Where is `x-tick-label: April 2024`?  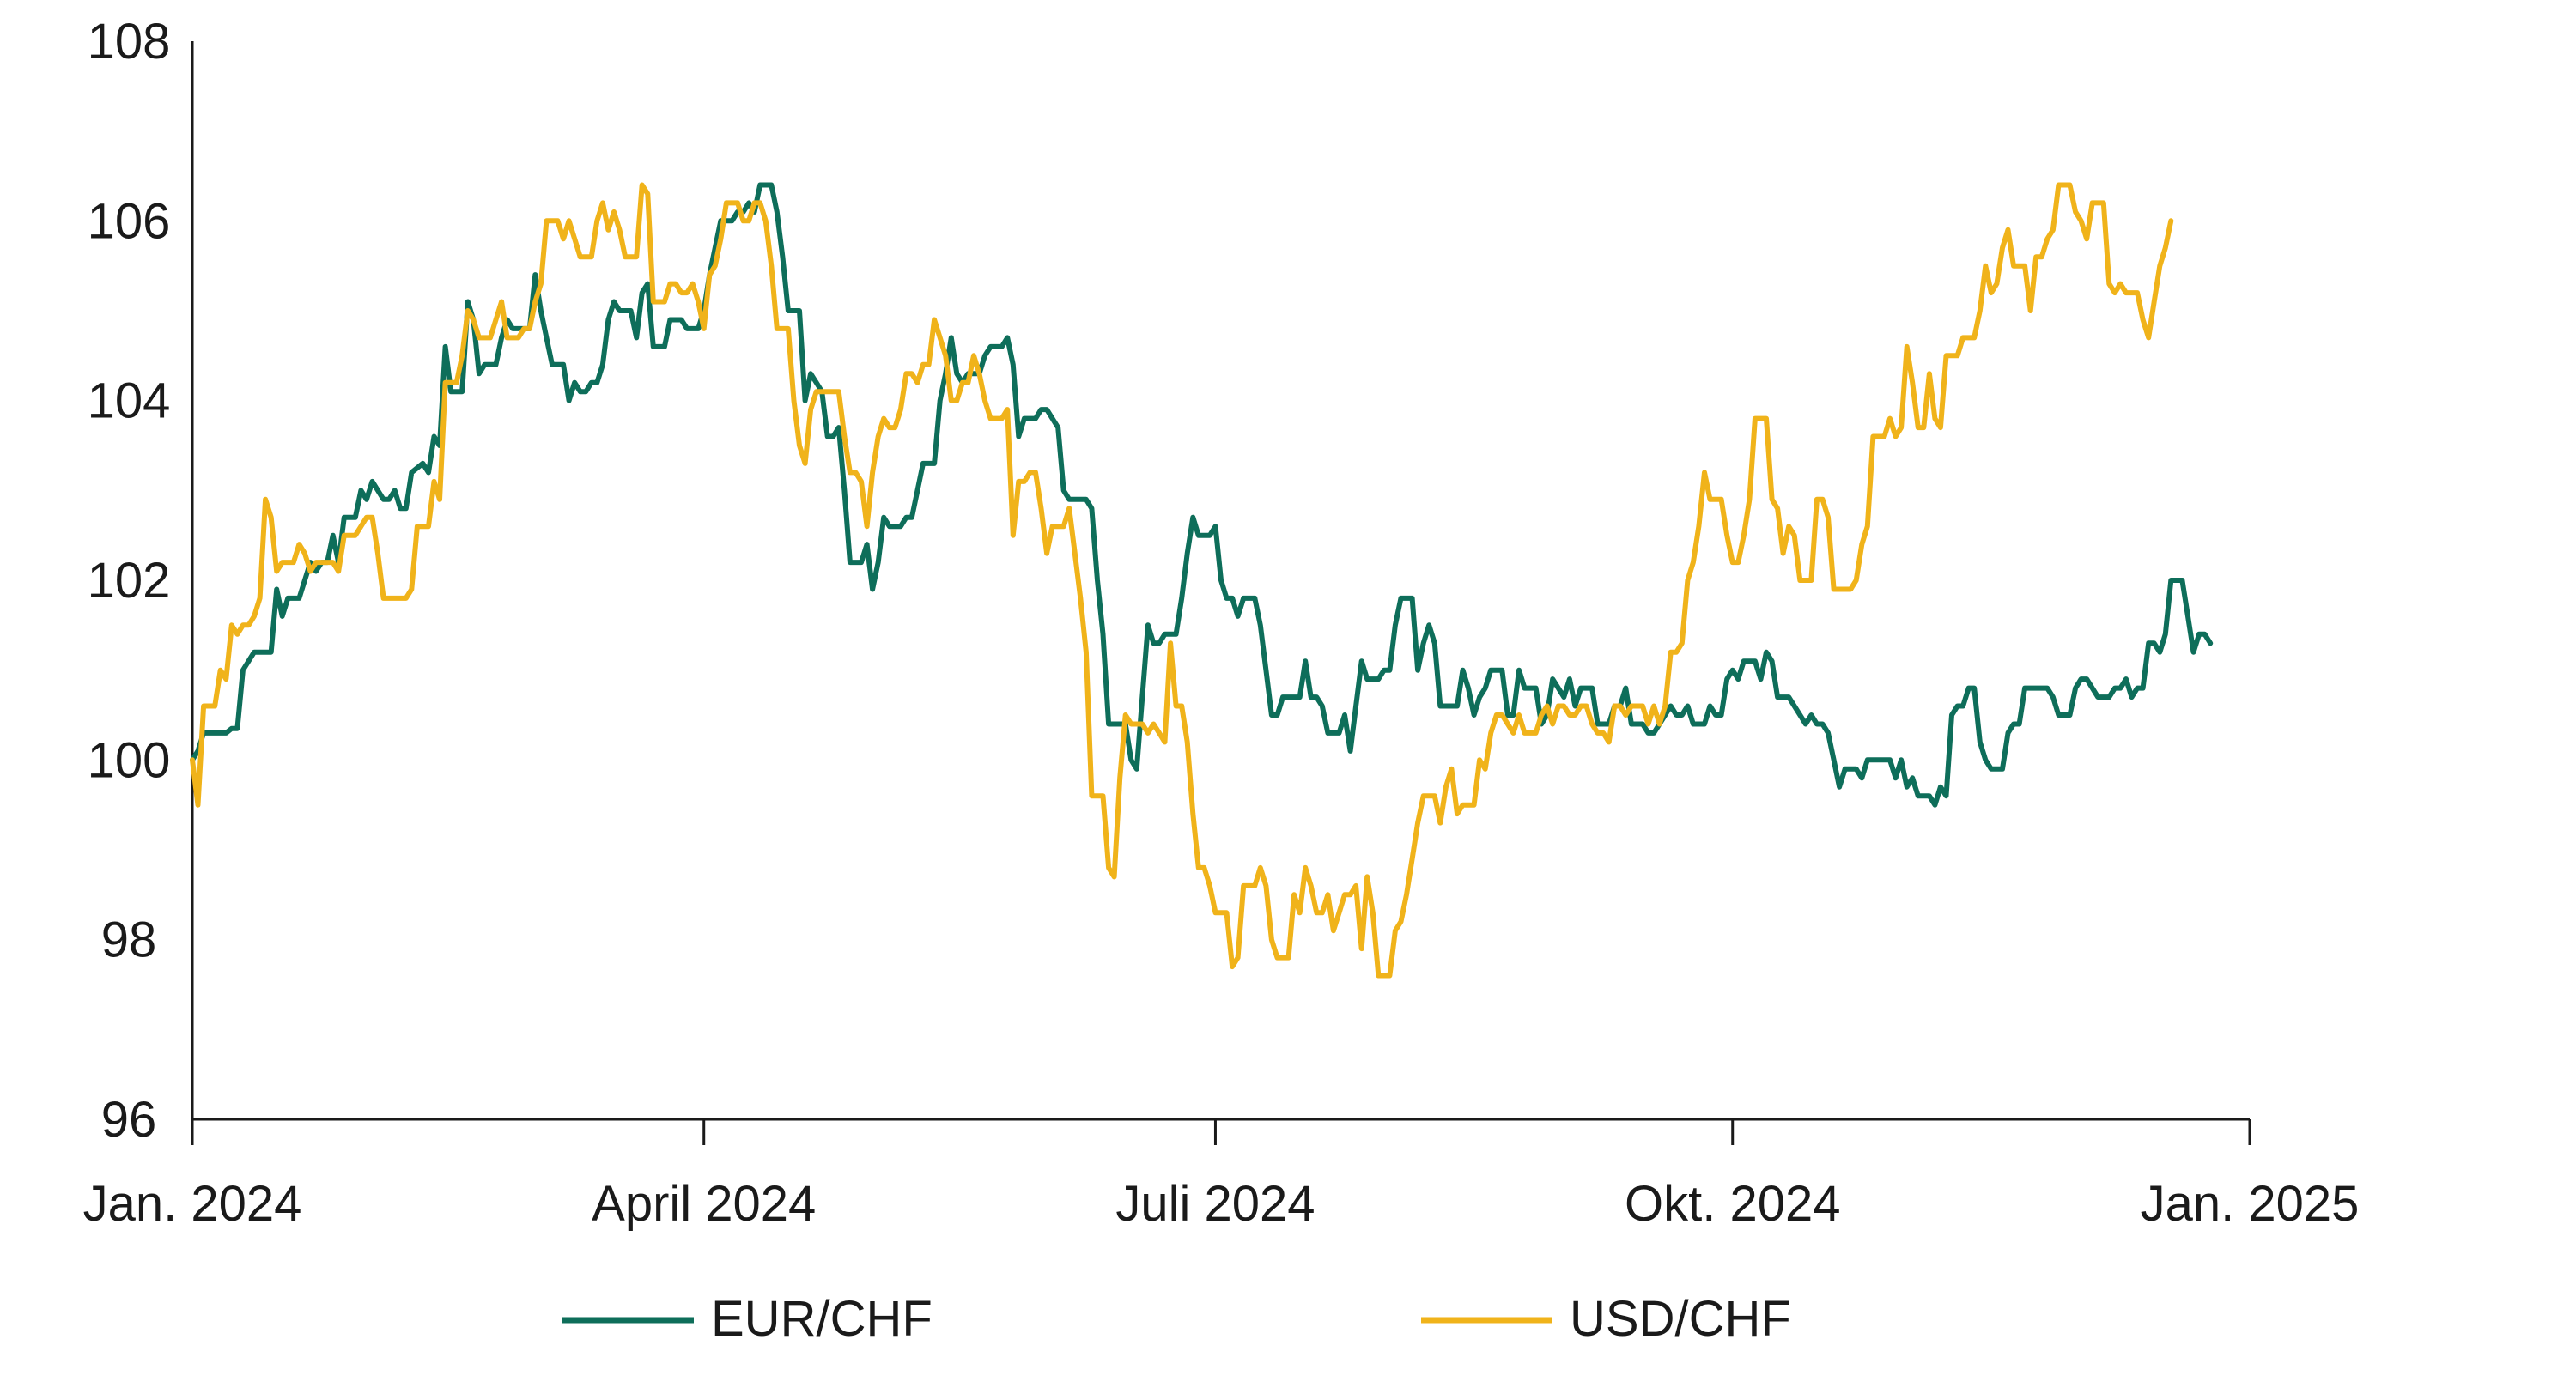 x-tick-label: April 2024 is located at coordinates (704, 1204).